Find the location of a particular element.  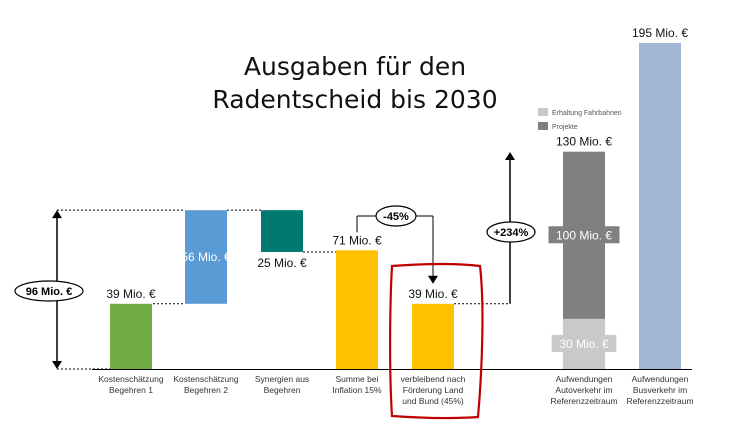

bar-4-label: 71 Mio. € is located at coordinates (357, 240).